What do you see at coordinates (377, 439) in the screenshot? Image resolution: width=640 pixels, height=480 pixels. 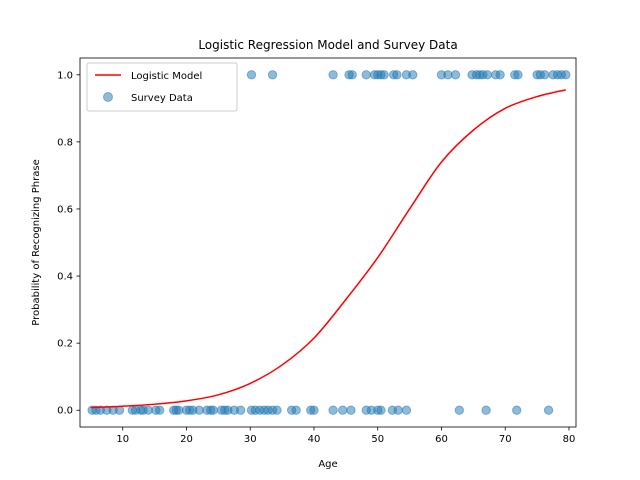 I see `x-tick-label: 50` at bounding box center [377, 439].